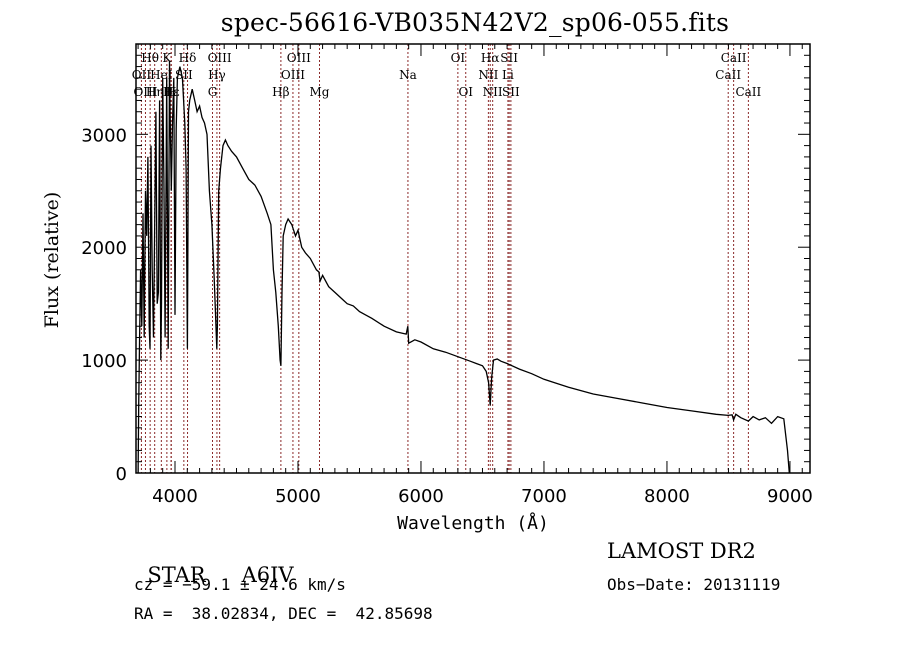 Image resolution: width=900 pixels, height=649 pixels. Describe the element at coordinates (298, 496) in the screenshot. I see `x-tick-label: 5000` at that location.